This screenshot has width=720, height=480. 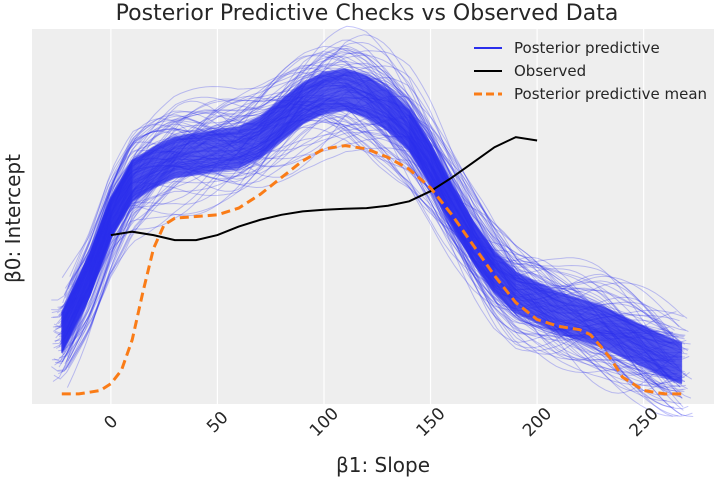 What do you see at coordinates (537, 422) in the screenshot?
I see `x-tick-label: 200` at bounding box center [537, 422].